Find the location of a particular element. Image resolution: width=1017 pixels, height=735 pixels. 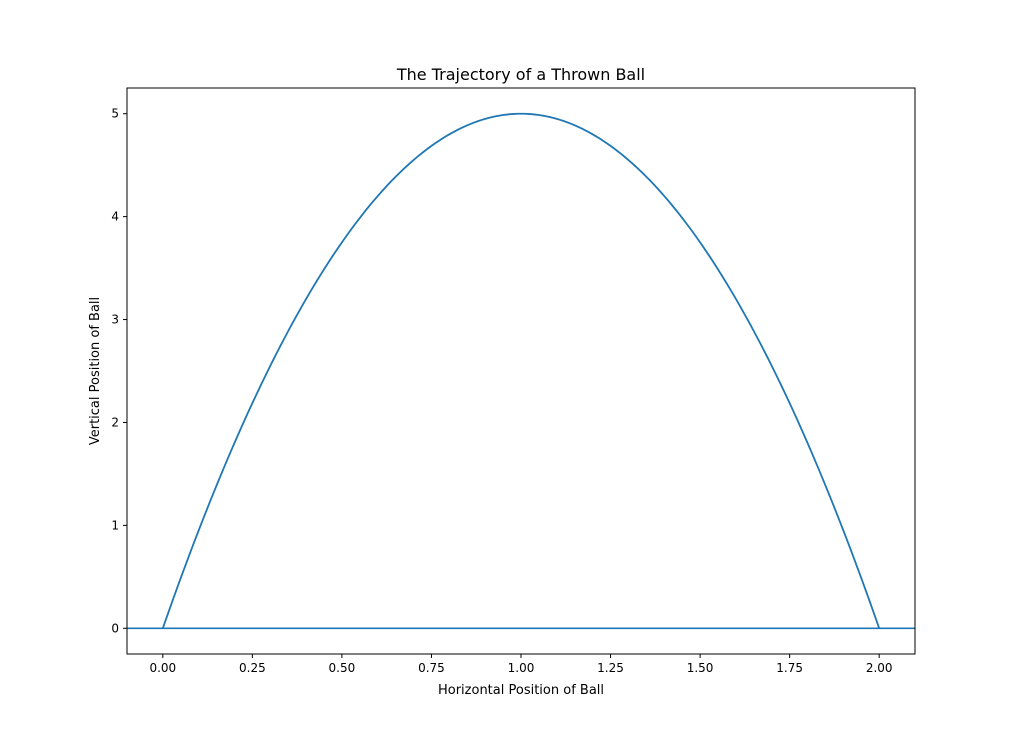

x-tick-label: 1.75 is located at coordinates (789, 668).